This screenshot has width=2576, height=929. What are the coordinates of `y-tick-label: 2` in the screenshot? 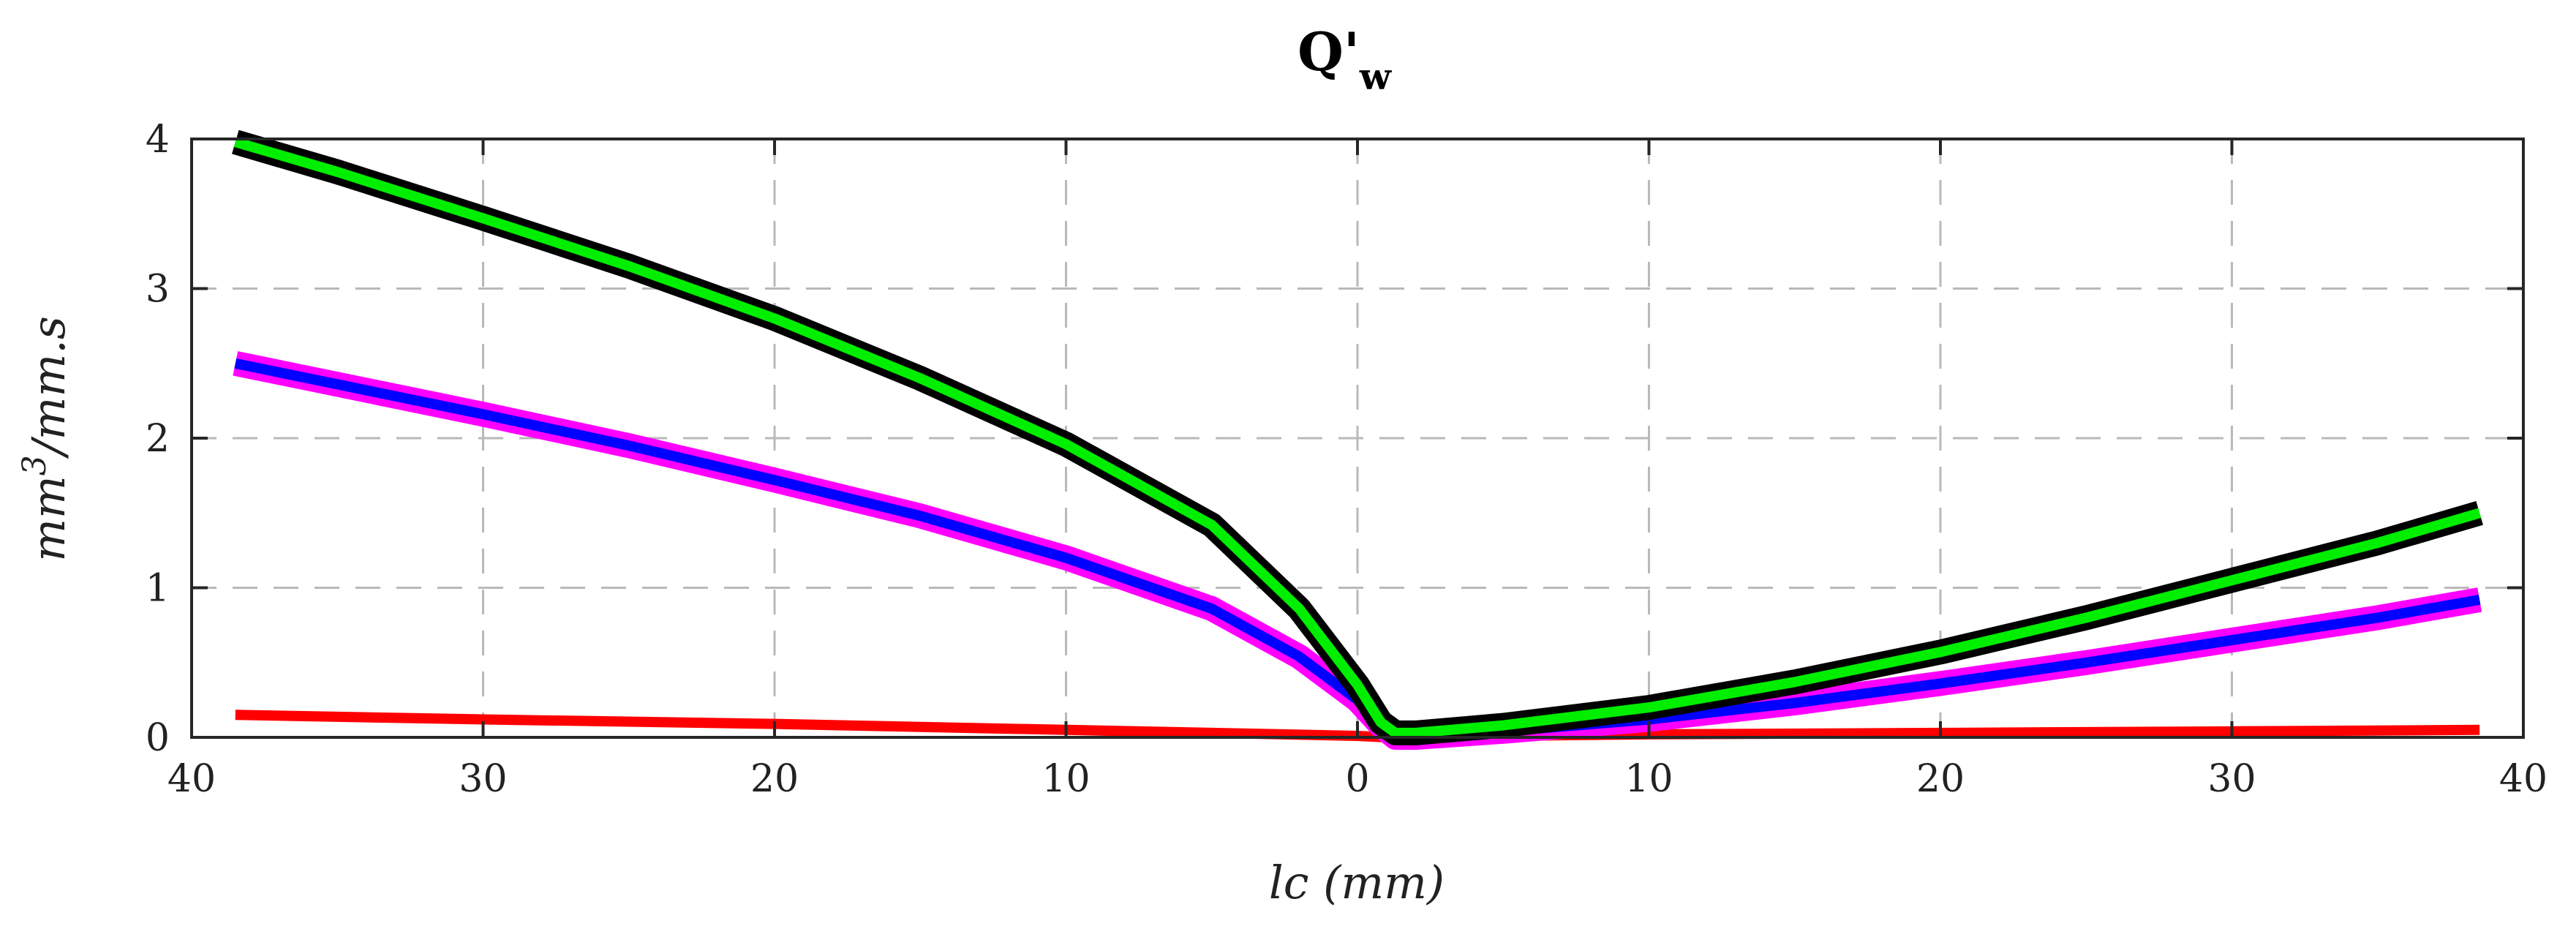 It's located at (158, 439).